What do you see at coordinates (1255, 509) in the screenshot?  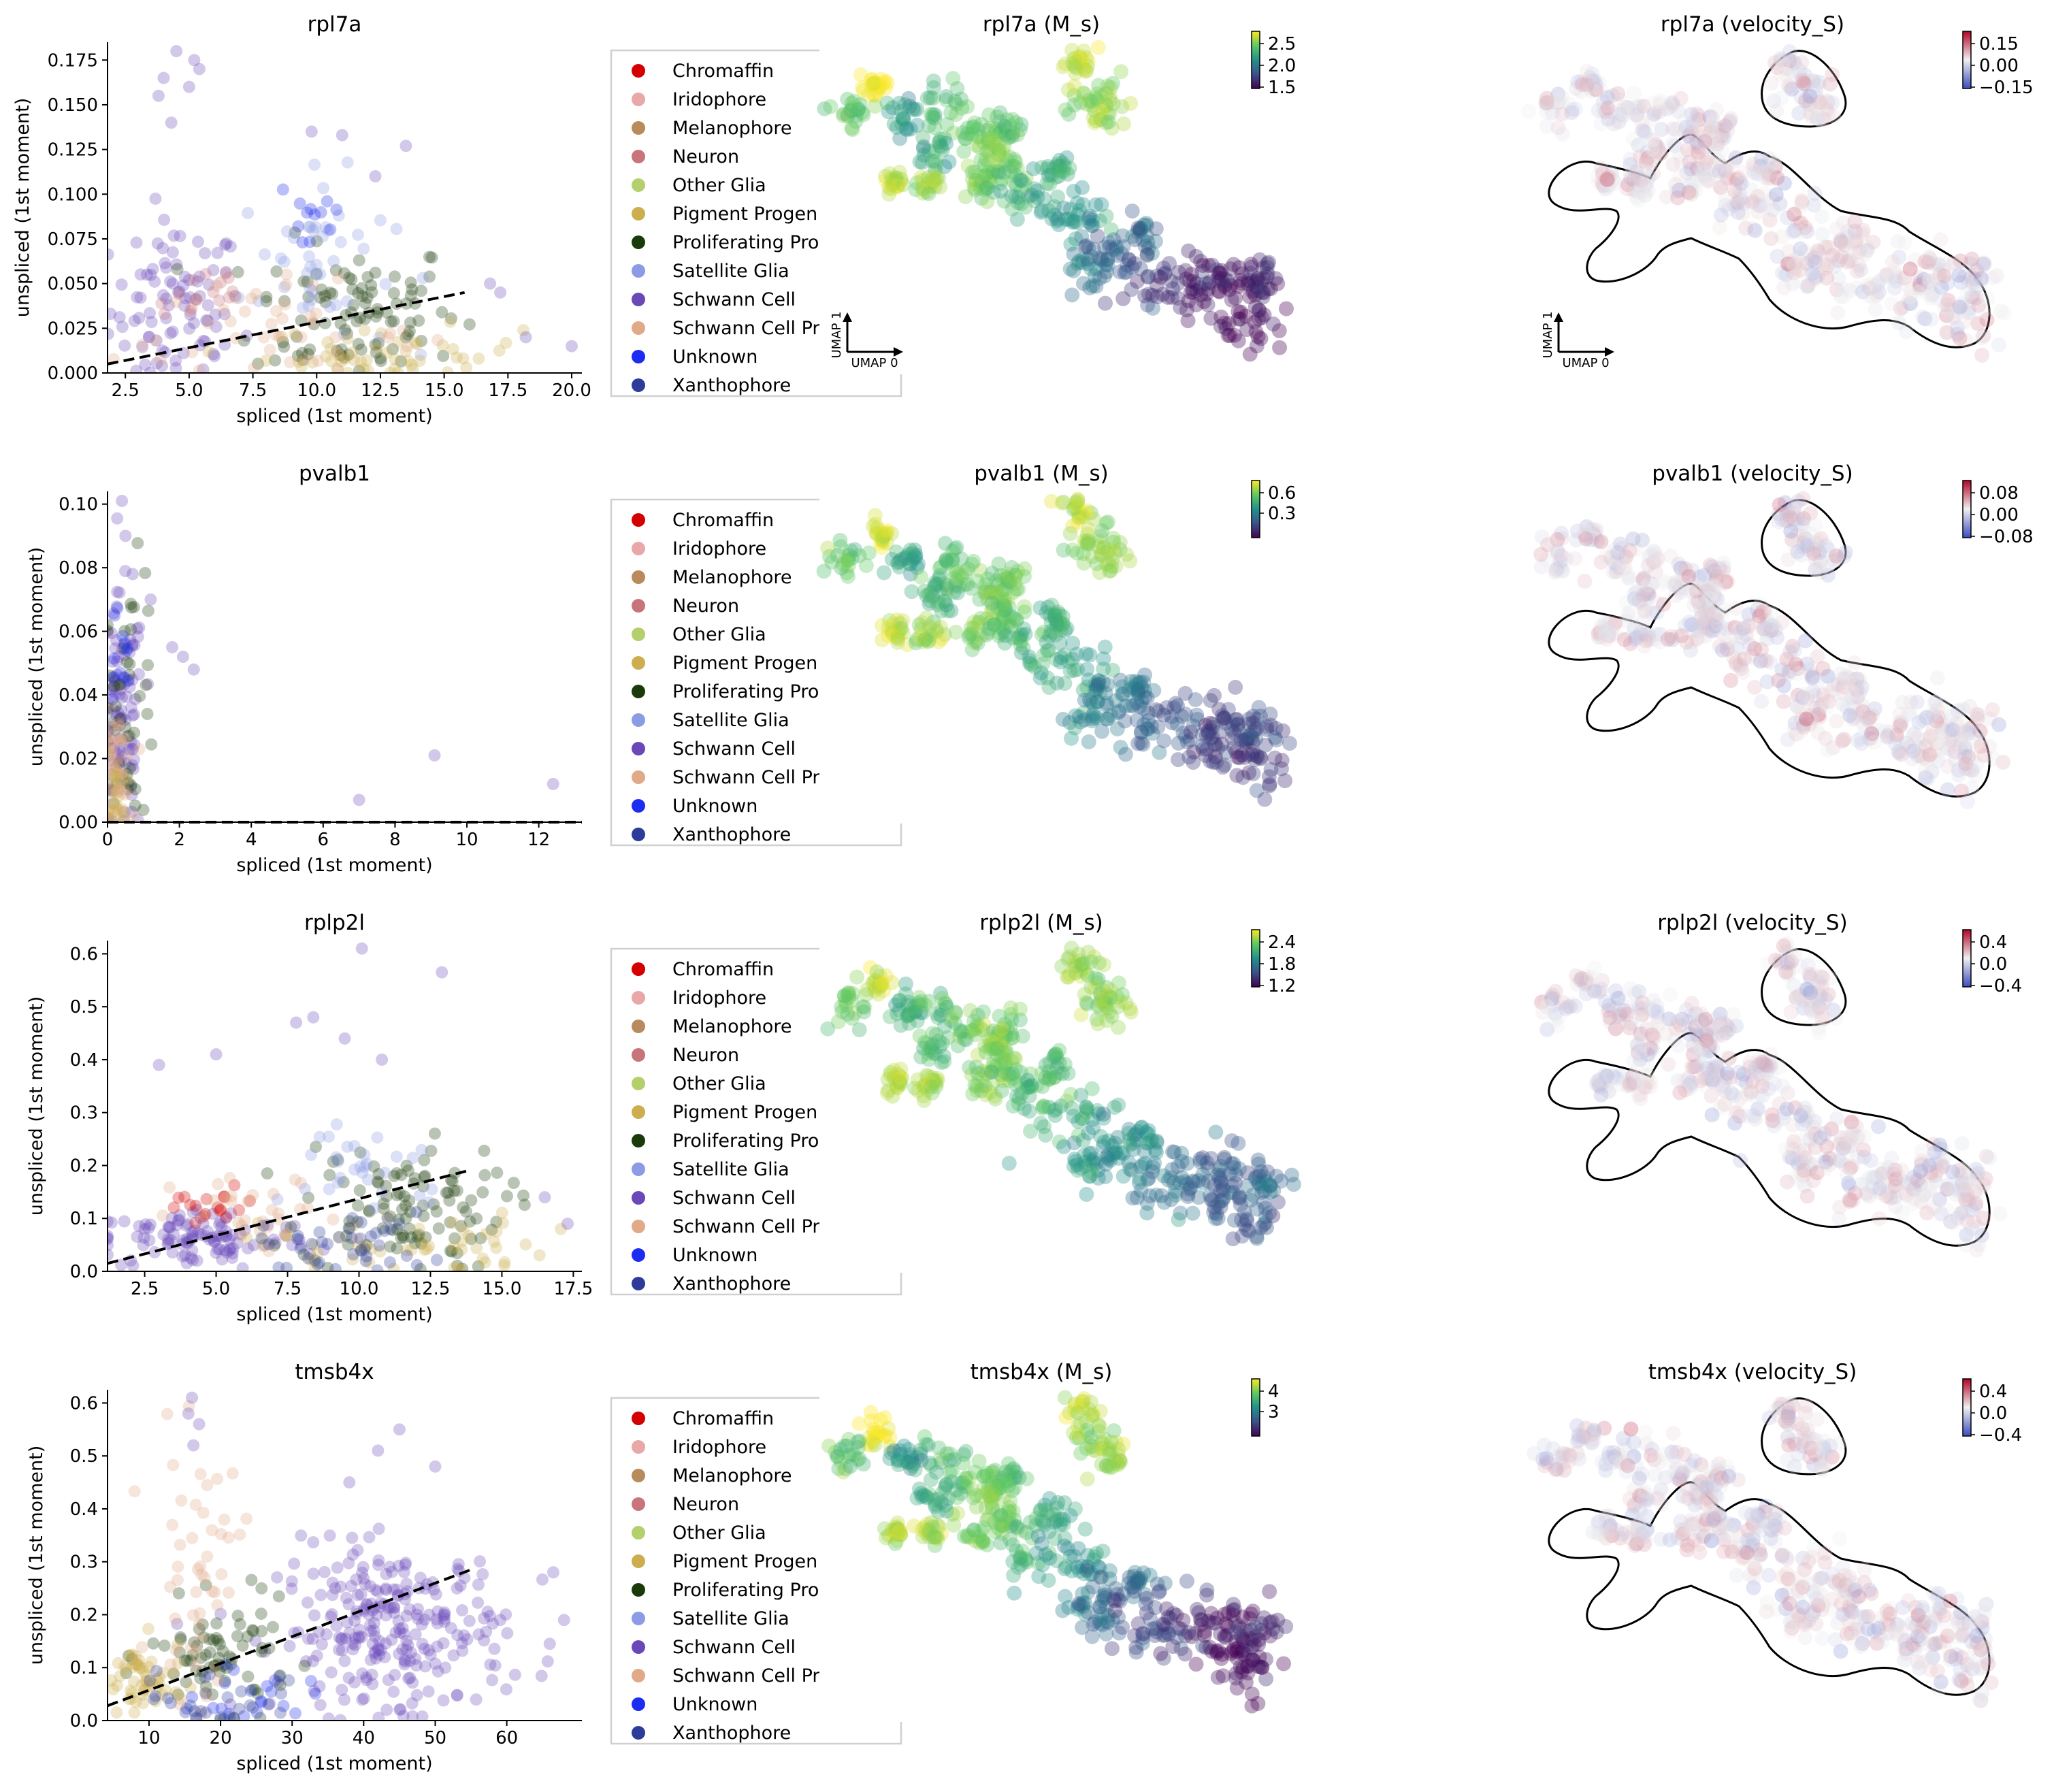 I see `colorbar` at bounding box center [1255, 509].